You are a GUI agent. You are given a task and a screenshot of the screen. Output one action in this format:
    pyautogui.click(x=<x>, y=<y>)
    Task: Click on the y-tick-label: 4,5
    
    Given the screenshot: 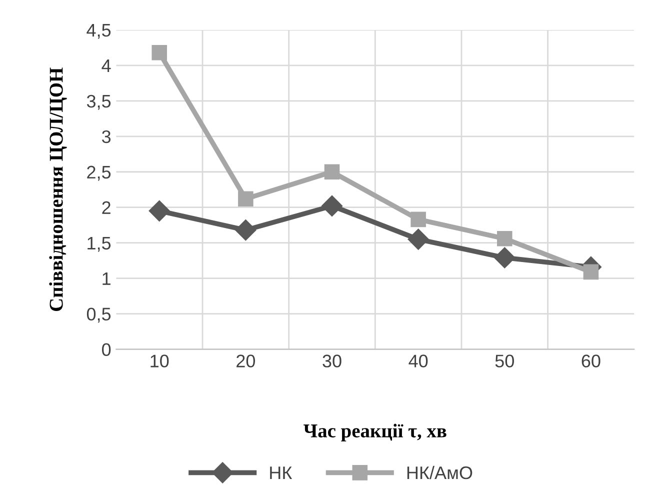 What is the action you would take?
    pyautogui.click(x=98, y=31)
    